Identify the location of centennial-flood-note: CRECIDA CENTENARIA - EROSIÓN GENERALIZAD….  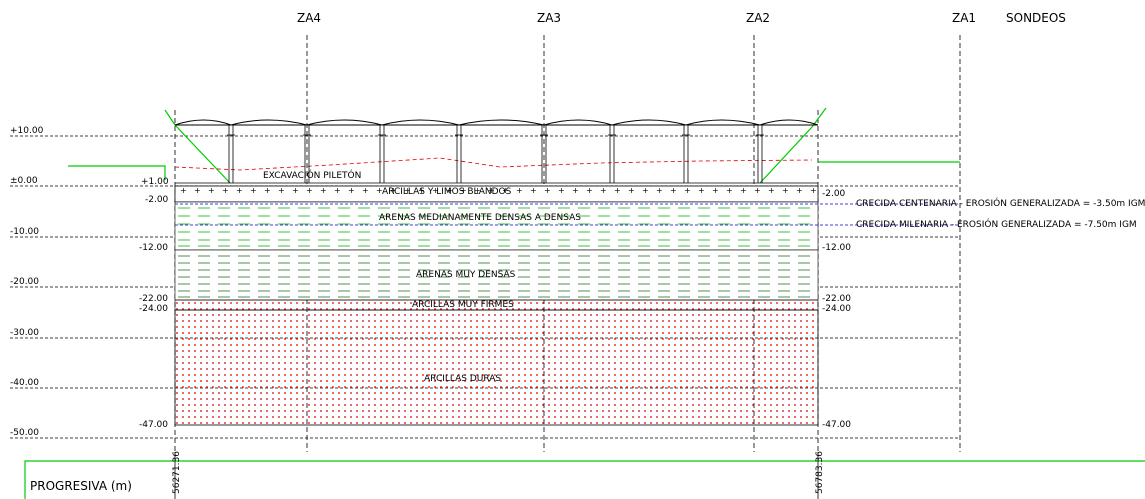
(1000, 203).